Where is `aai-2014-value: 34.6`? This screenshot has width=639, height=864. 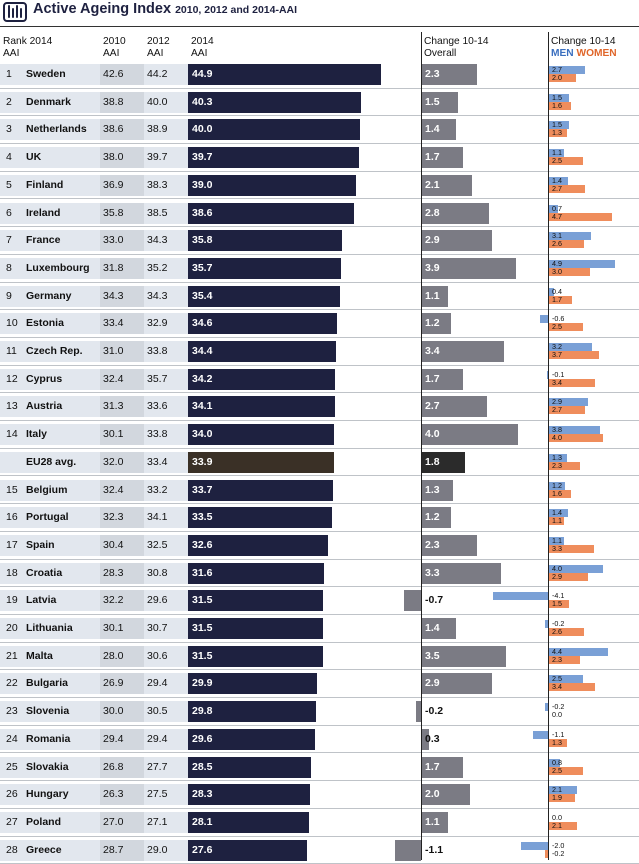
aai-2014-value: 34.6 is located at coordinates (202, 323).